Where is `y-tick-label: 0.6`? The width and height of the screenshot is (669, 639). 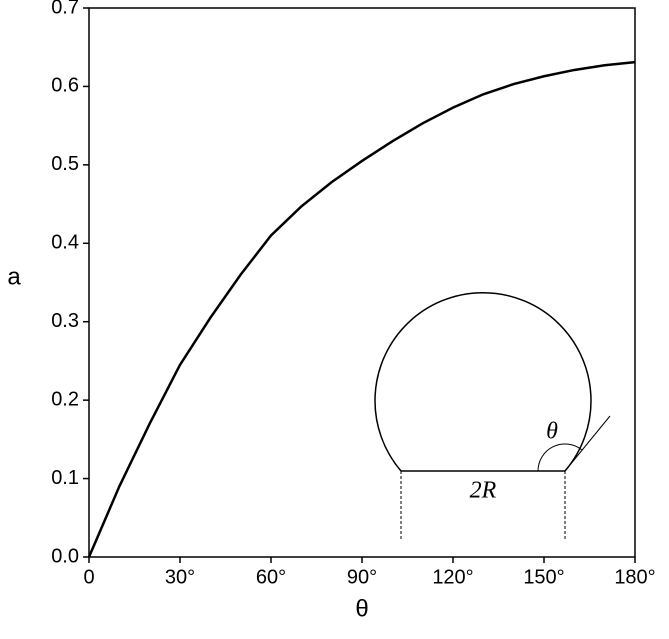 y-tick-label: 0.6 is located at coordinates (65, 86).